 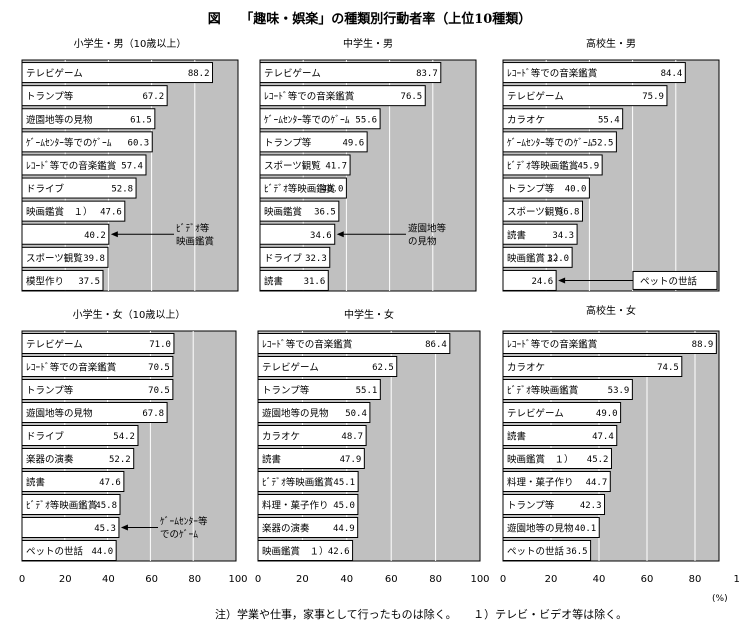 What do you see at coordinates (59, 120) in the screenshot?
I see `category-label: 遊園地等の見物` at bounding box center [59, 120].